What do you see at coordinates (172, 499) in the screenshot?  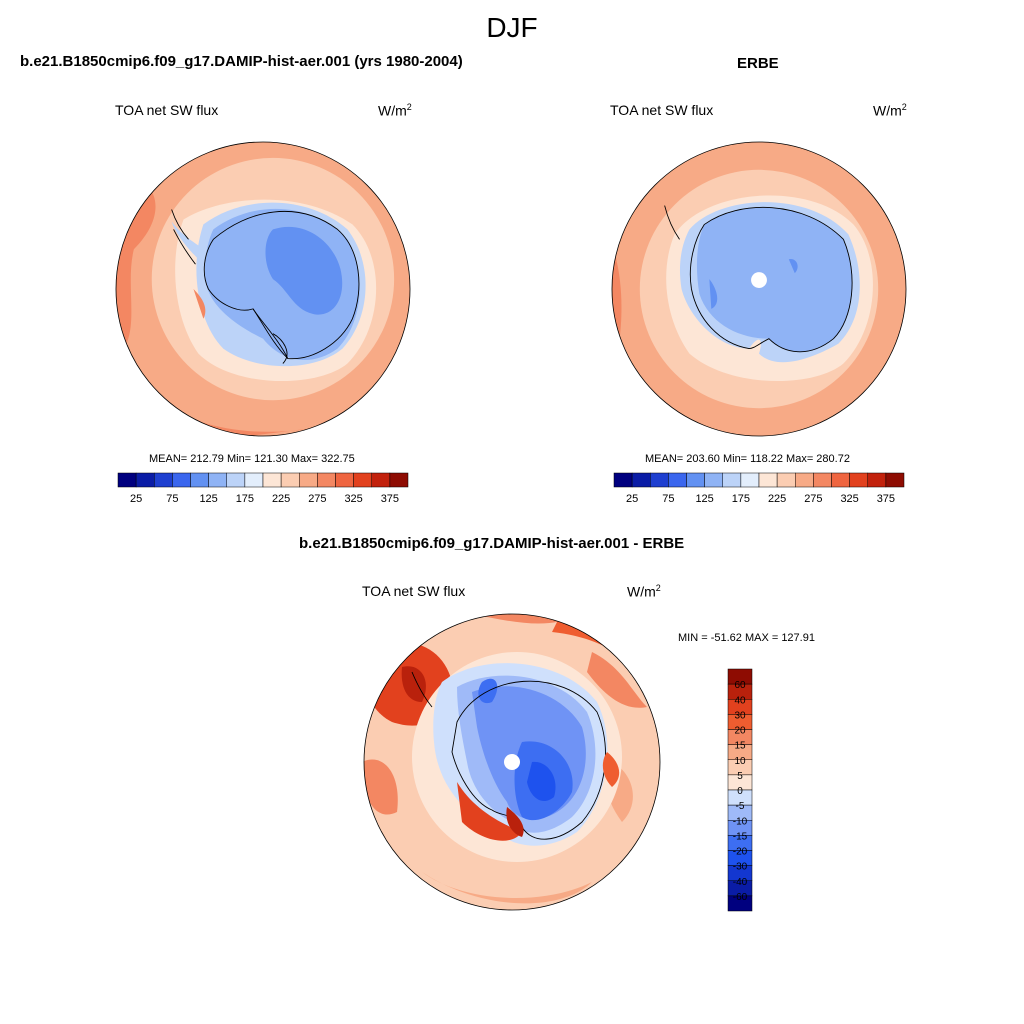 I see `model-colorbar-tick-label: 75` at bounding box center [172, 499].